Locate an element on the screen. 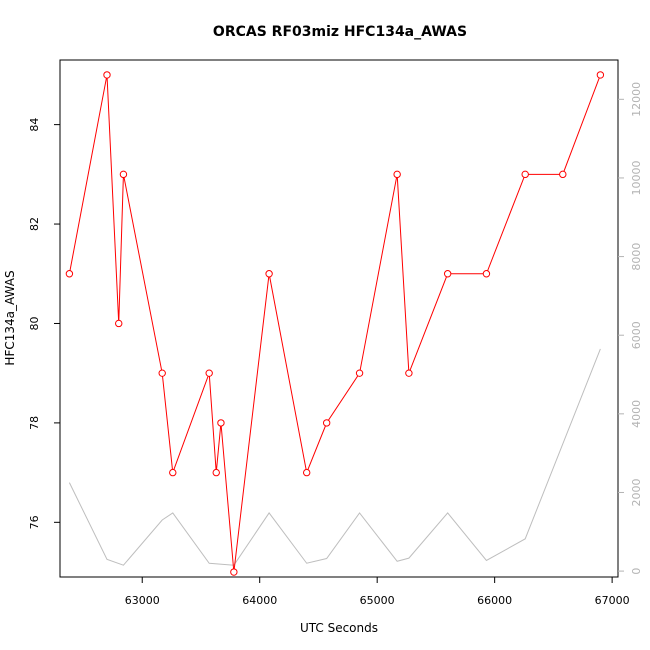  x-tick-label: 66000 is located at coordinates (494, 600).